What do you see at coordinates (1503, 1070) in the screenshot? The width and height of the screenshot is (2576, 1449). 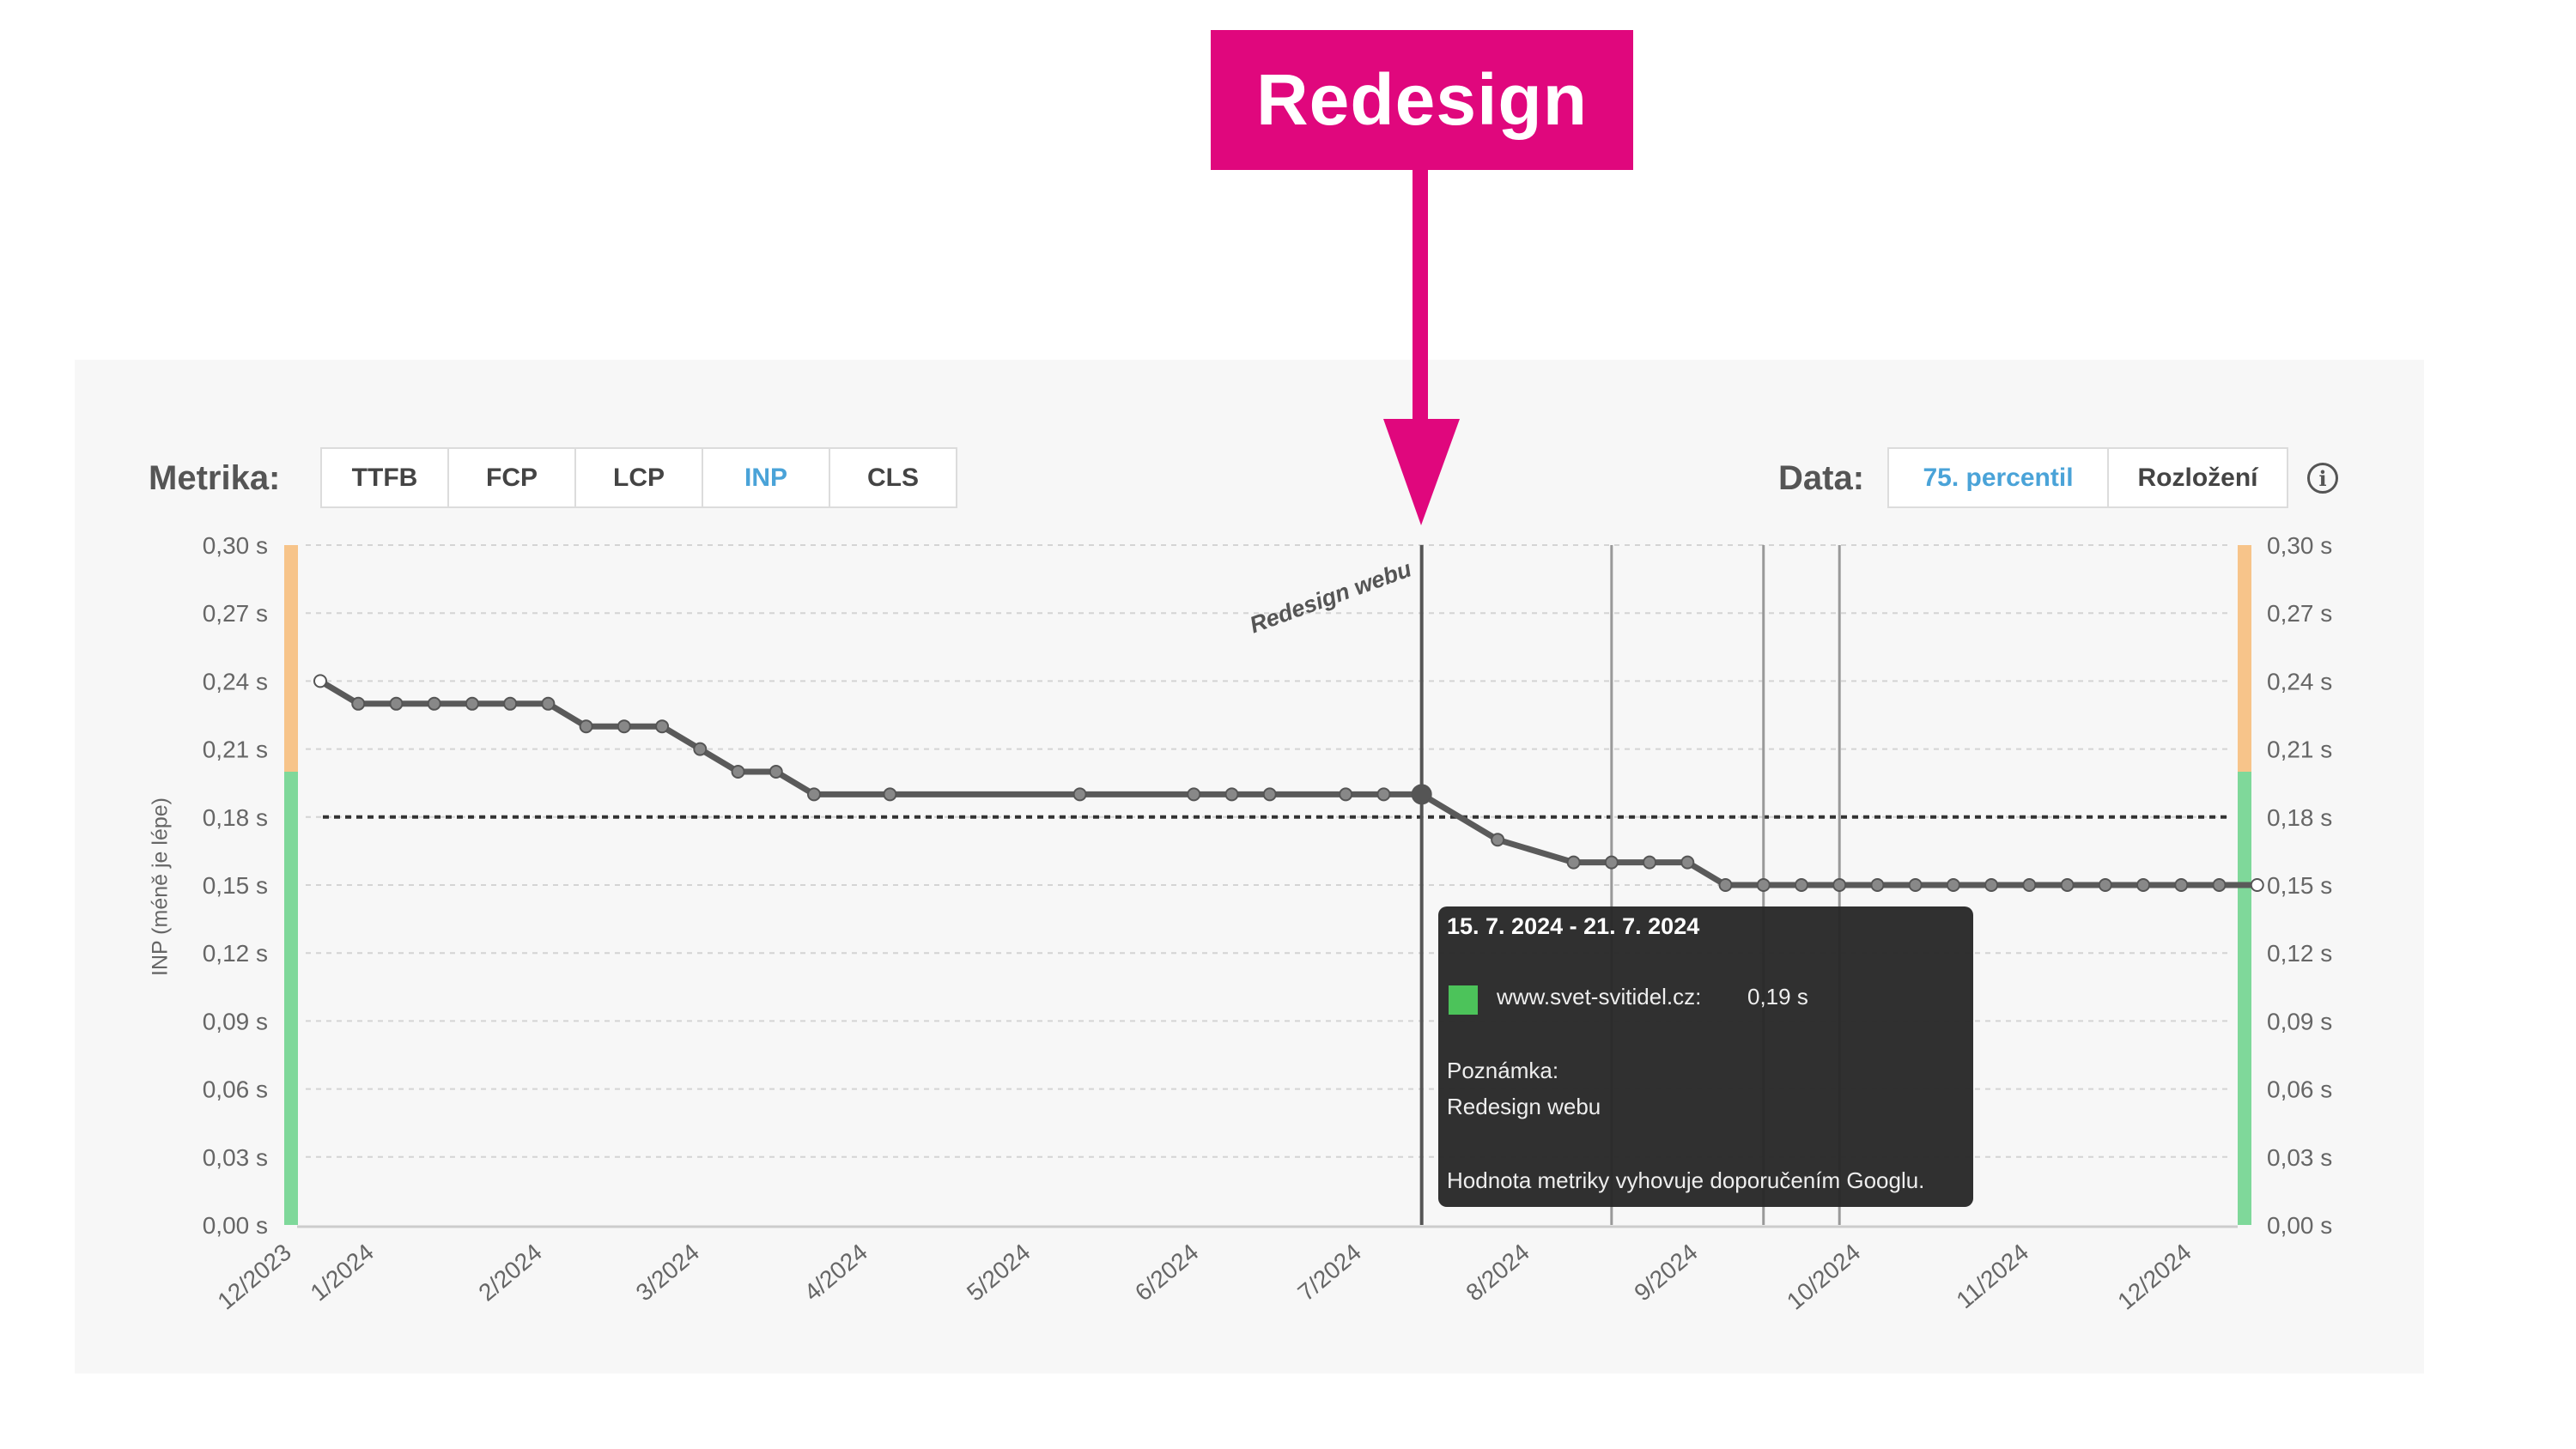 I see `tooltip-note-label: Poznámka:` at bounding box center [1503, 1070].